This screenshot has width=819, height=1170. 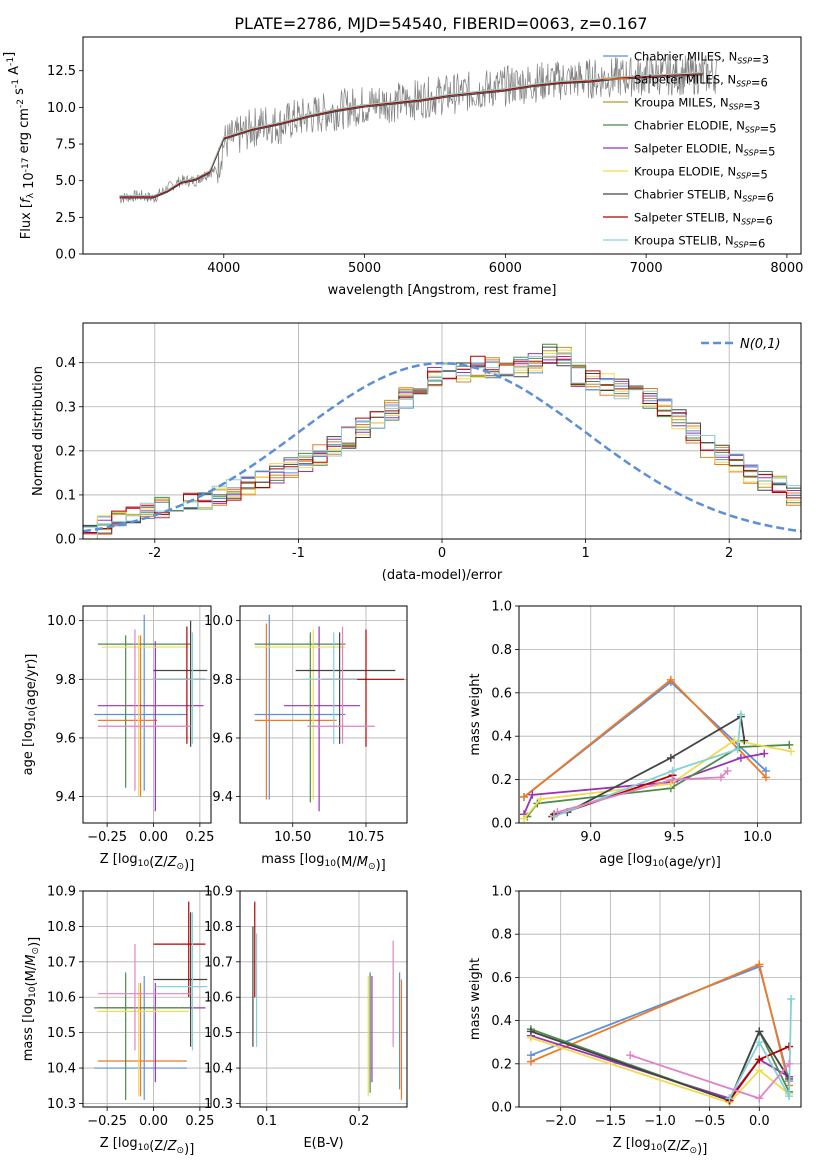 What do you see at coordinates (31, 999) in the screenshot?
I see `y-axis-label: mass [log10(M/M⊙)]` at bounding box center [31, 999].